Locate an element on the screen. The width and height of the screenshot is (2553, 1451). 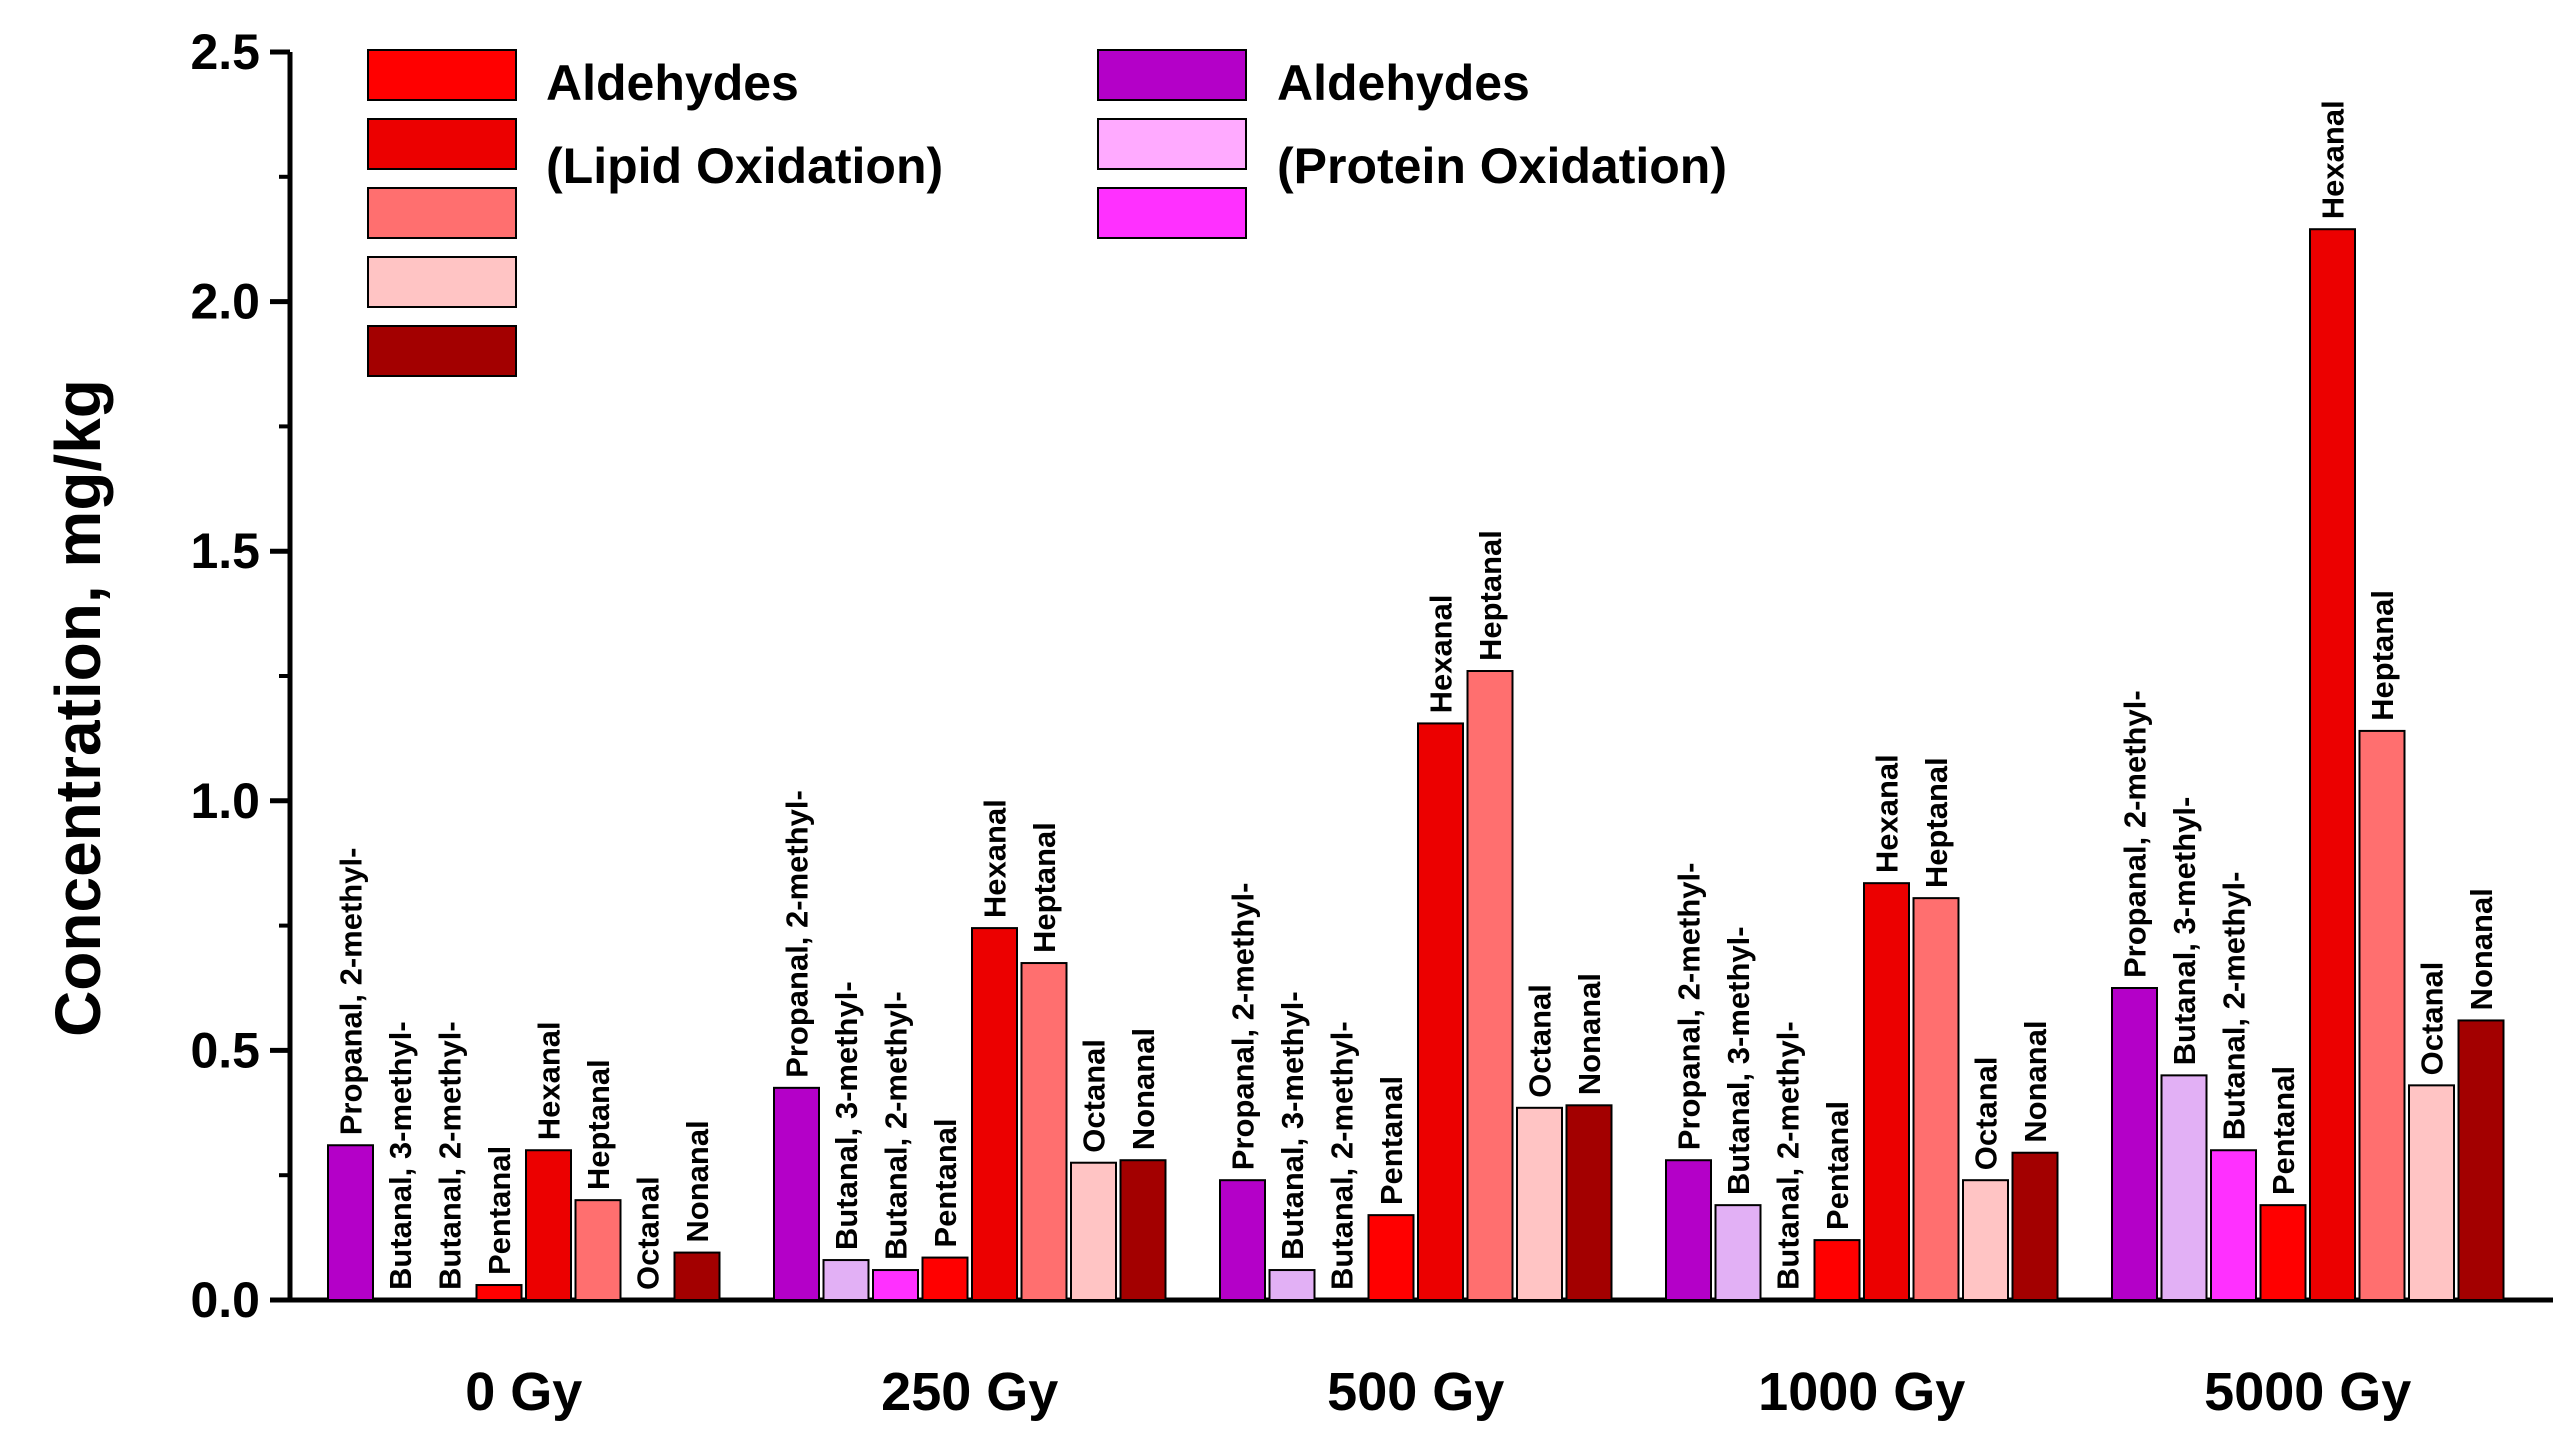
x-category-label: 5000 Gy is located at coordinates (2307, 1392).